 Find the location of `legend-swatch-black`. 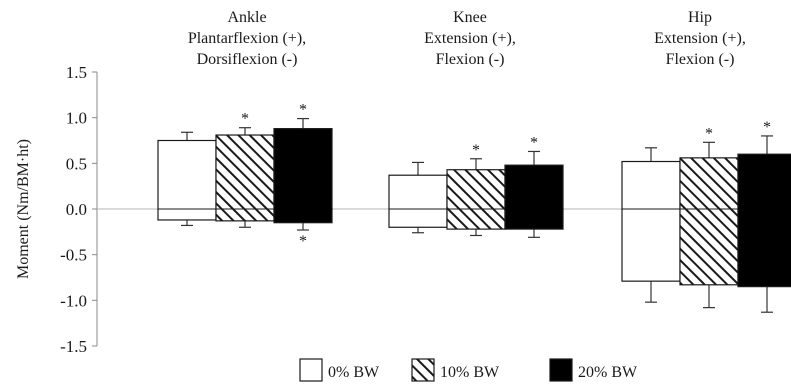

legend-swatch-black is located at coordinates (561, 370).